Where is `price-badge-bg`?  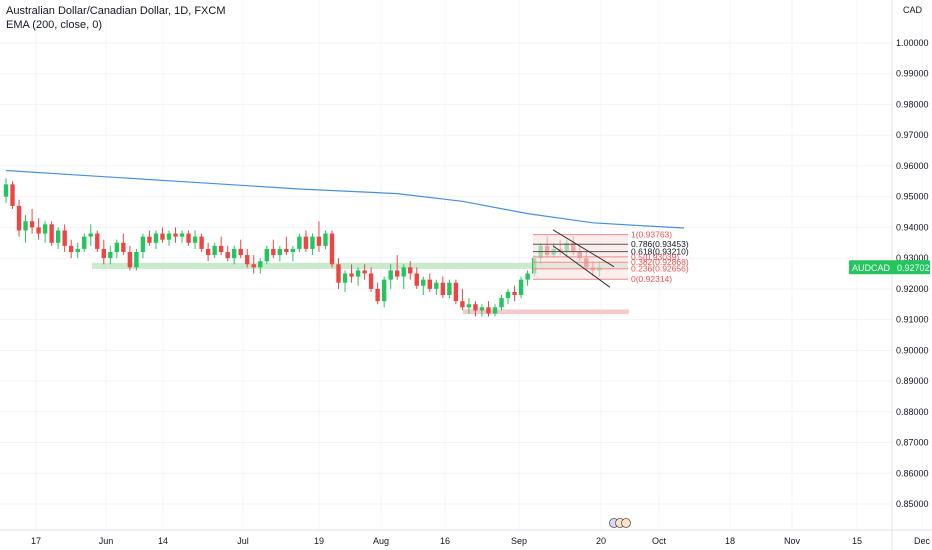
price-badge-bg is located at coordinates (889, 267).